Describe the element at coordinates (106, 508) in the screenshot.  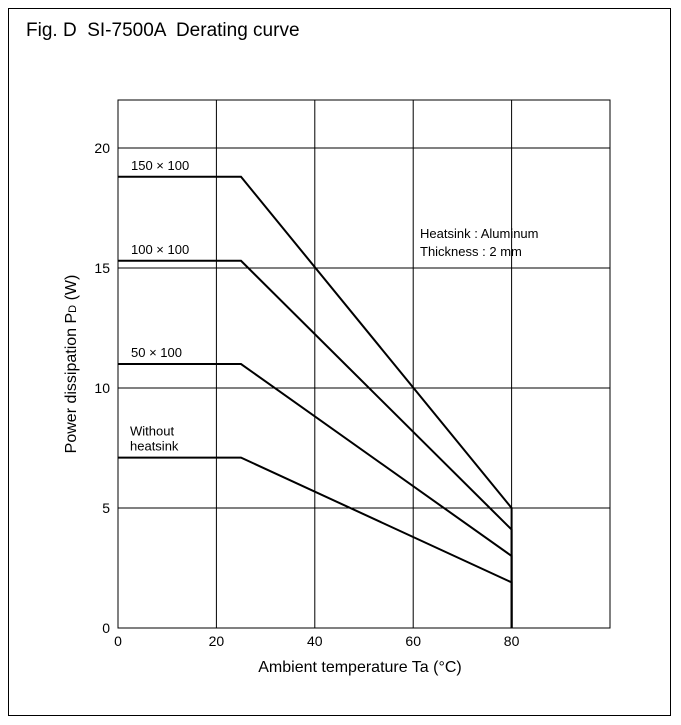
I see `y-tick-label: 5` at that location.